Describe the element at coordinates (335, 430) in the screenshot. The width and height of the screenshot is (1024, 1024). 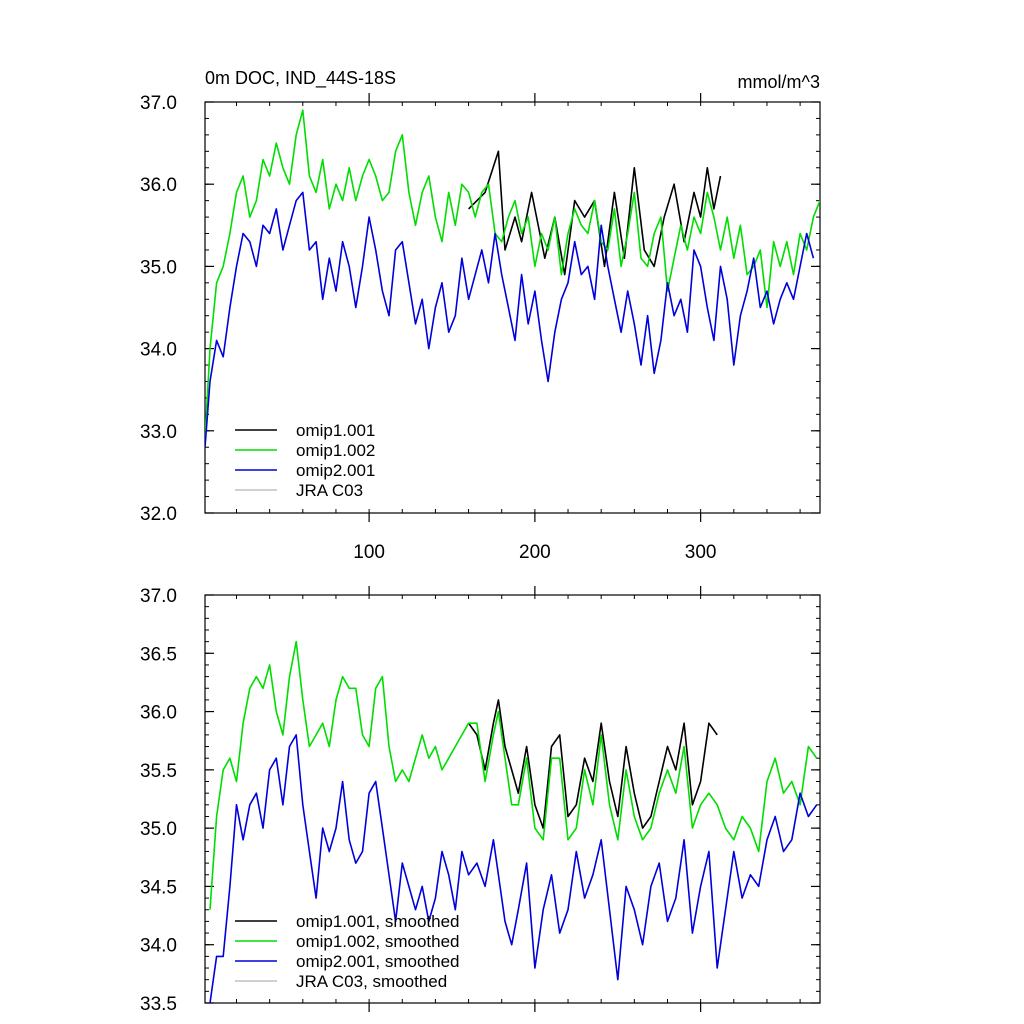
I see `top-legend-label-1: omip1.001` at that location.